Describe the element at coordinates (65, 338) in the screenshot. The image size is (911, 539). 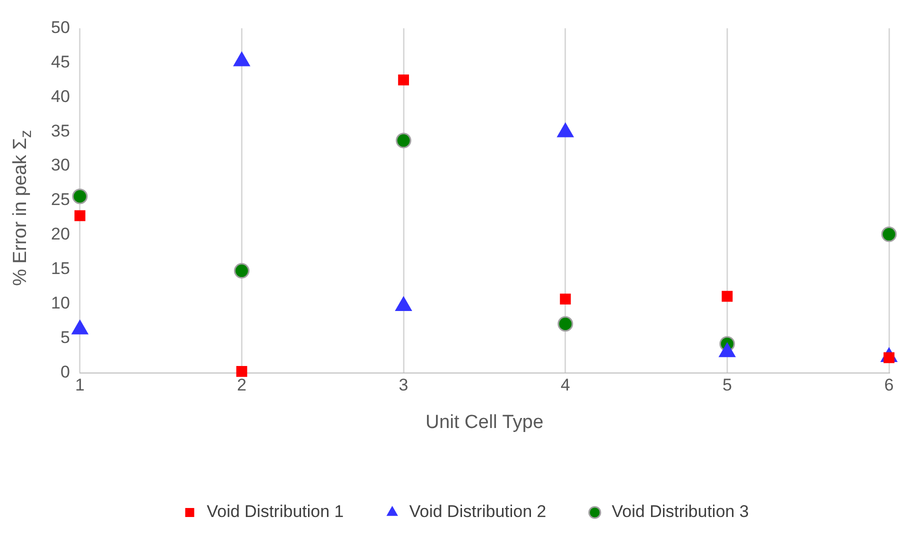
I see `y-tick-label: 5` at that location.